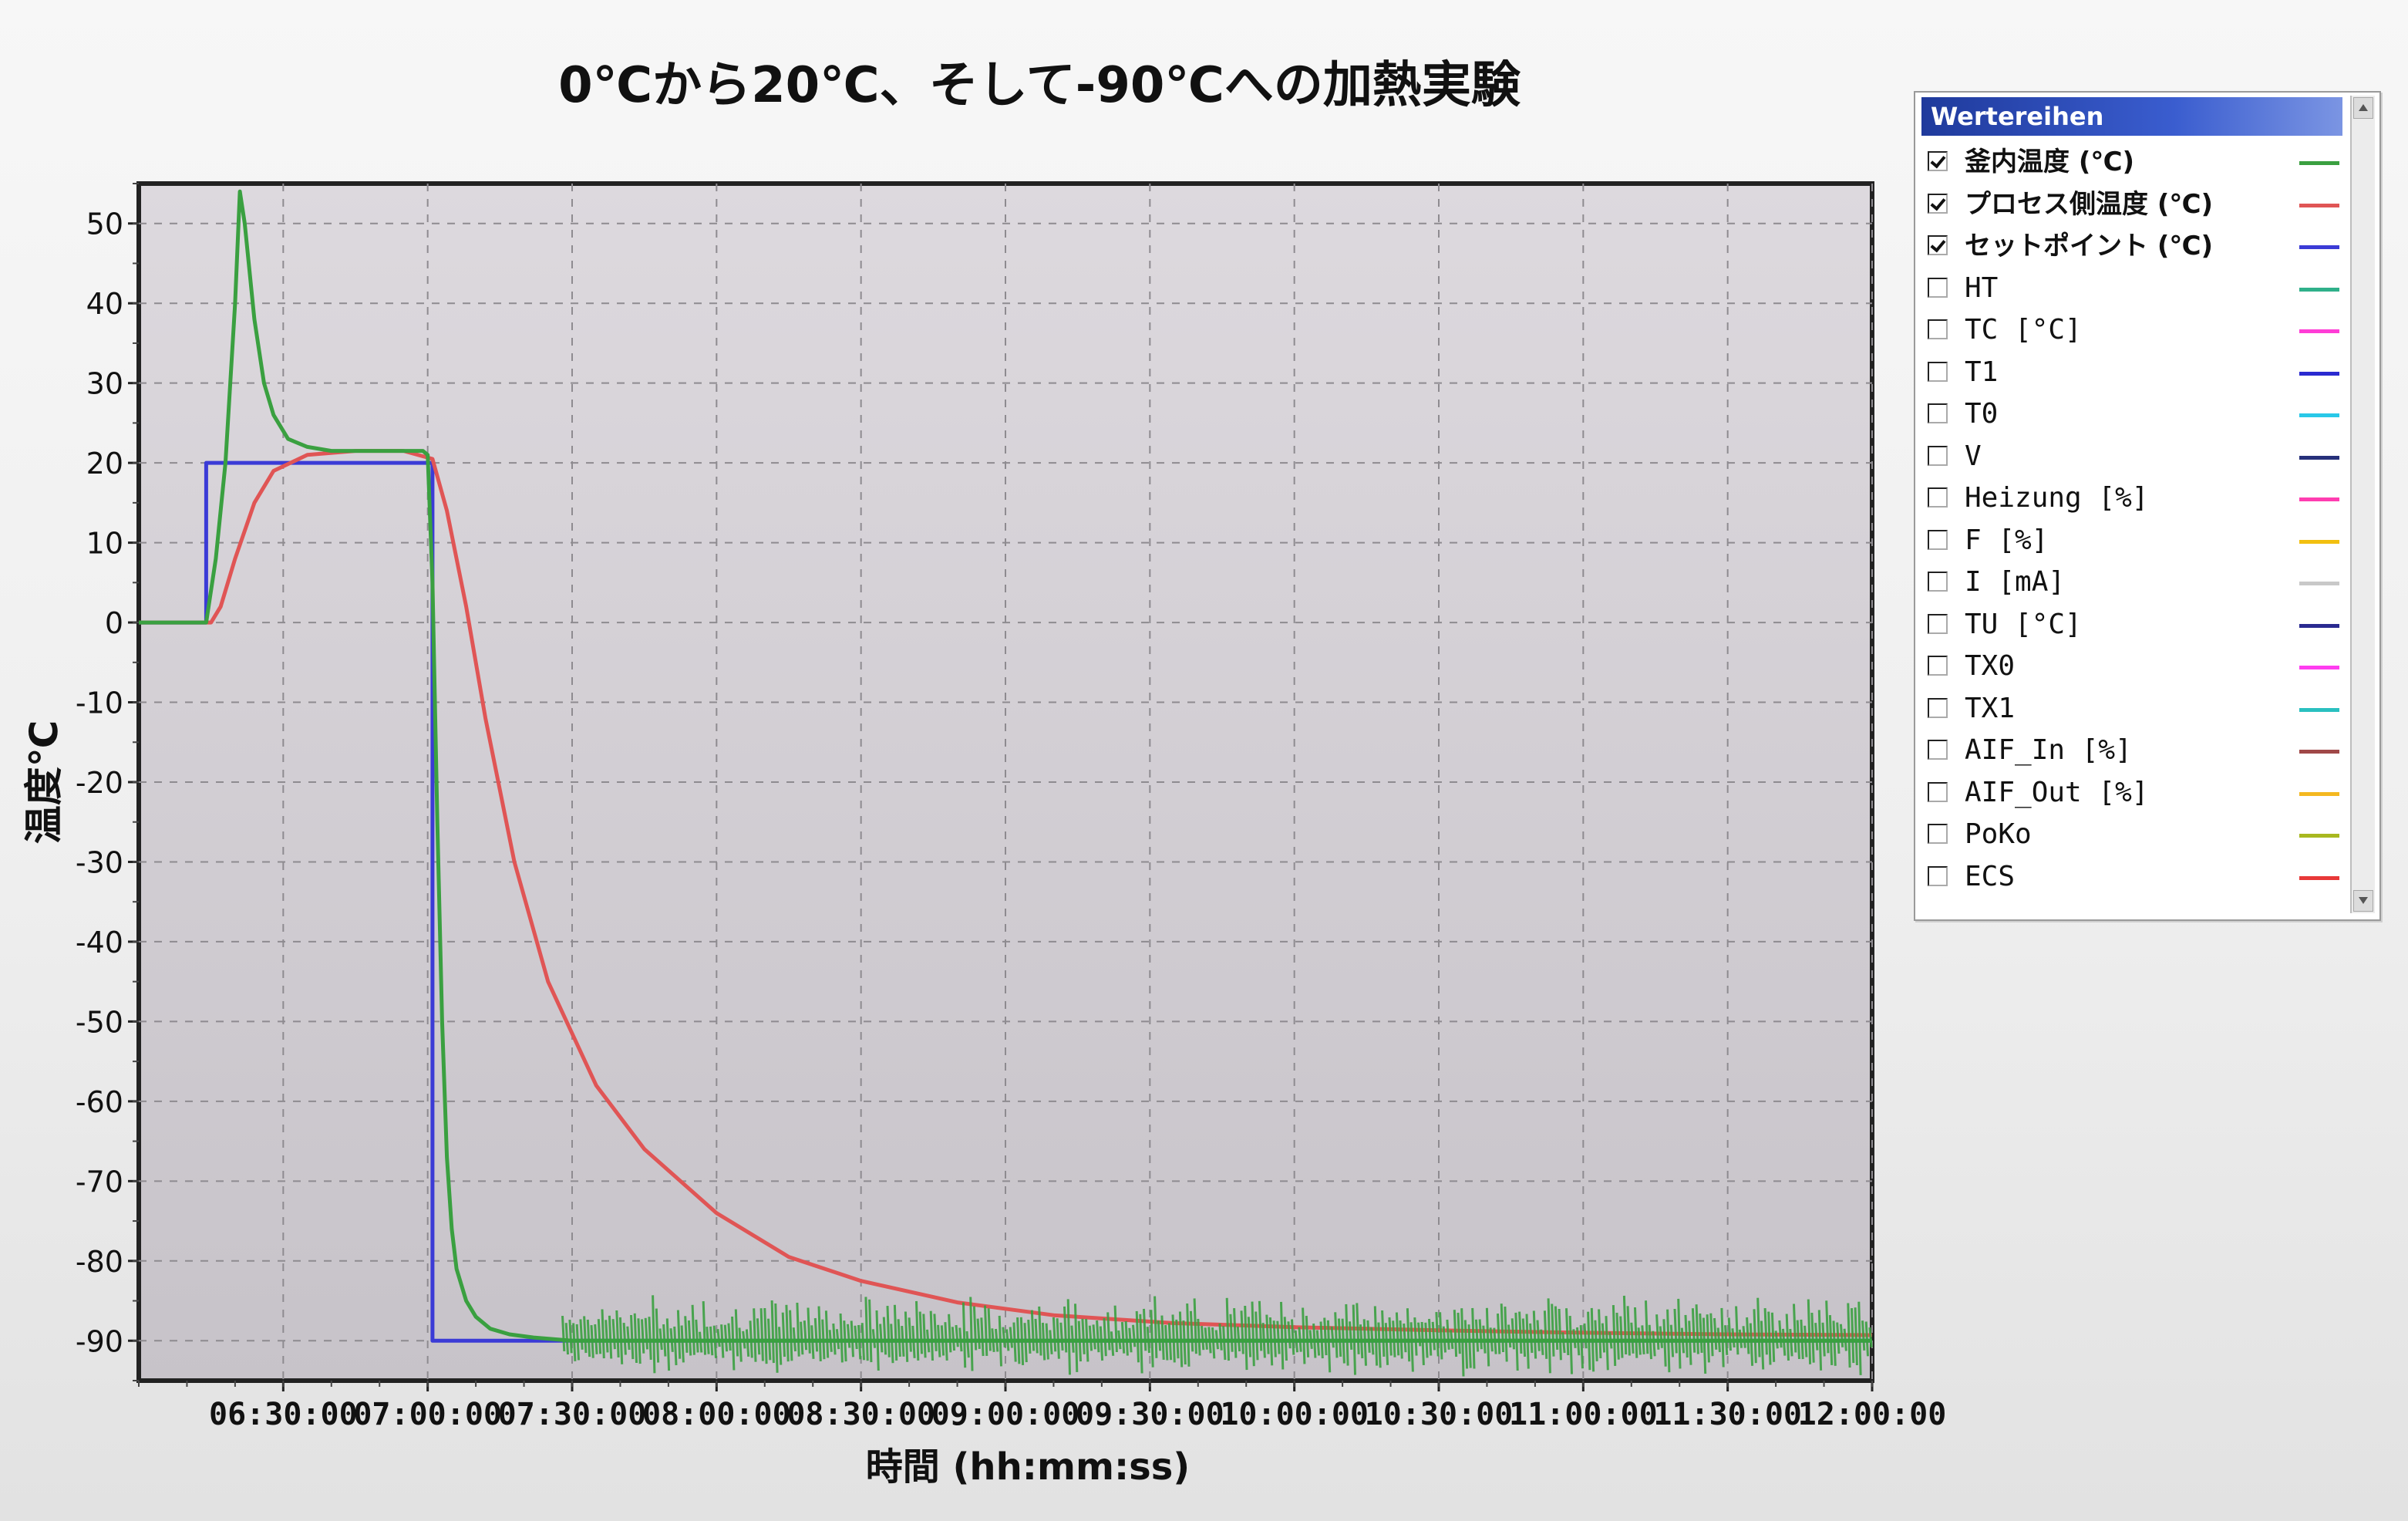  I want to click on legend-item: Heizung [%], so click(2134, 499).